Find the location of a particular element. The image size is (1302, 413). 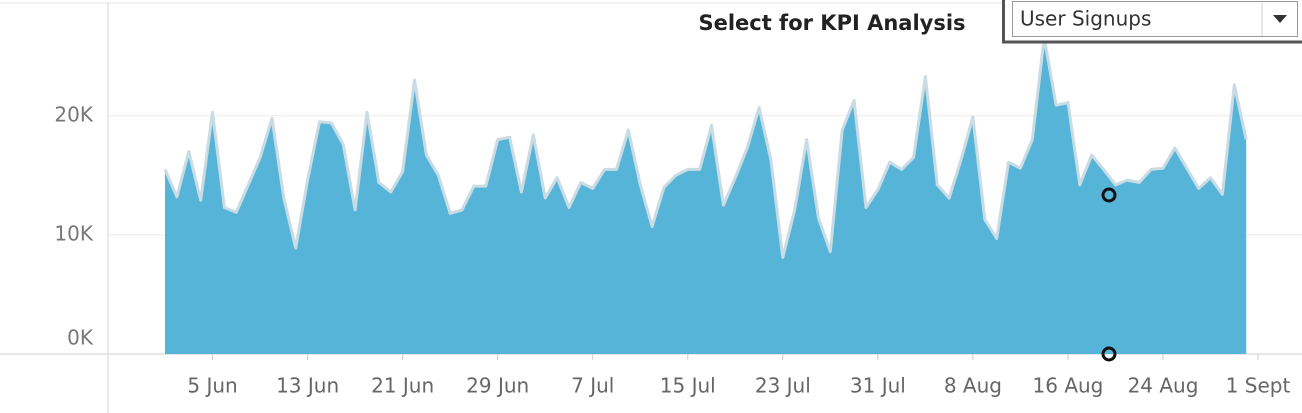

x-tick-label: 31 Jul is located at coordinates (878, 386).